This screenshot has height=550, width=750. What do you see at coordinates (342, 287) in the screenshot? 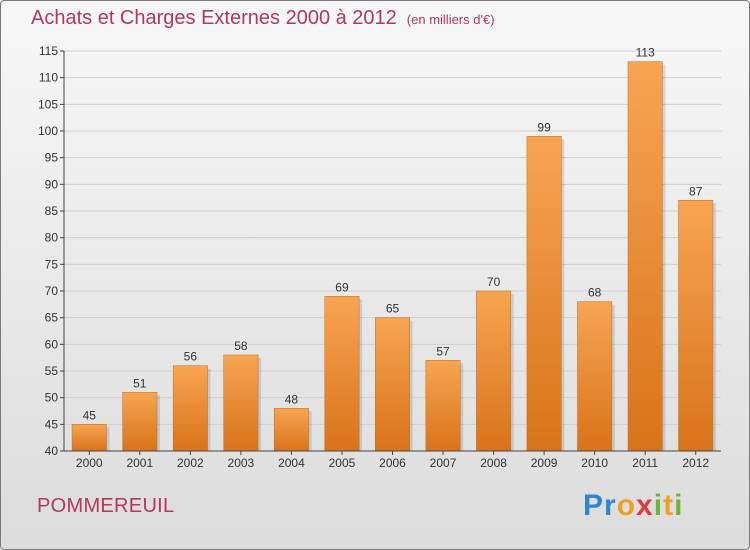
I see `value-label-2005: 69` at bounding box center [342, 287].